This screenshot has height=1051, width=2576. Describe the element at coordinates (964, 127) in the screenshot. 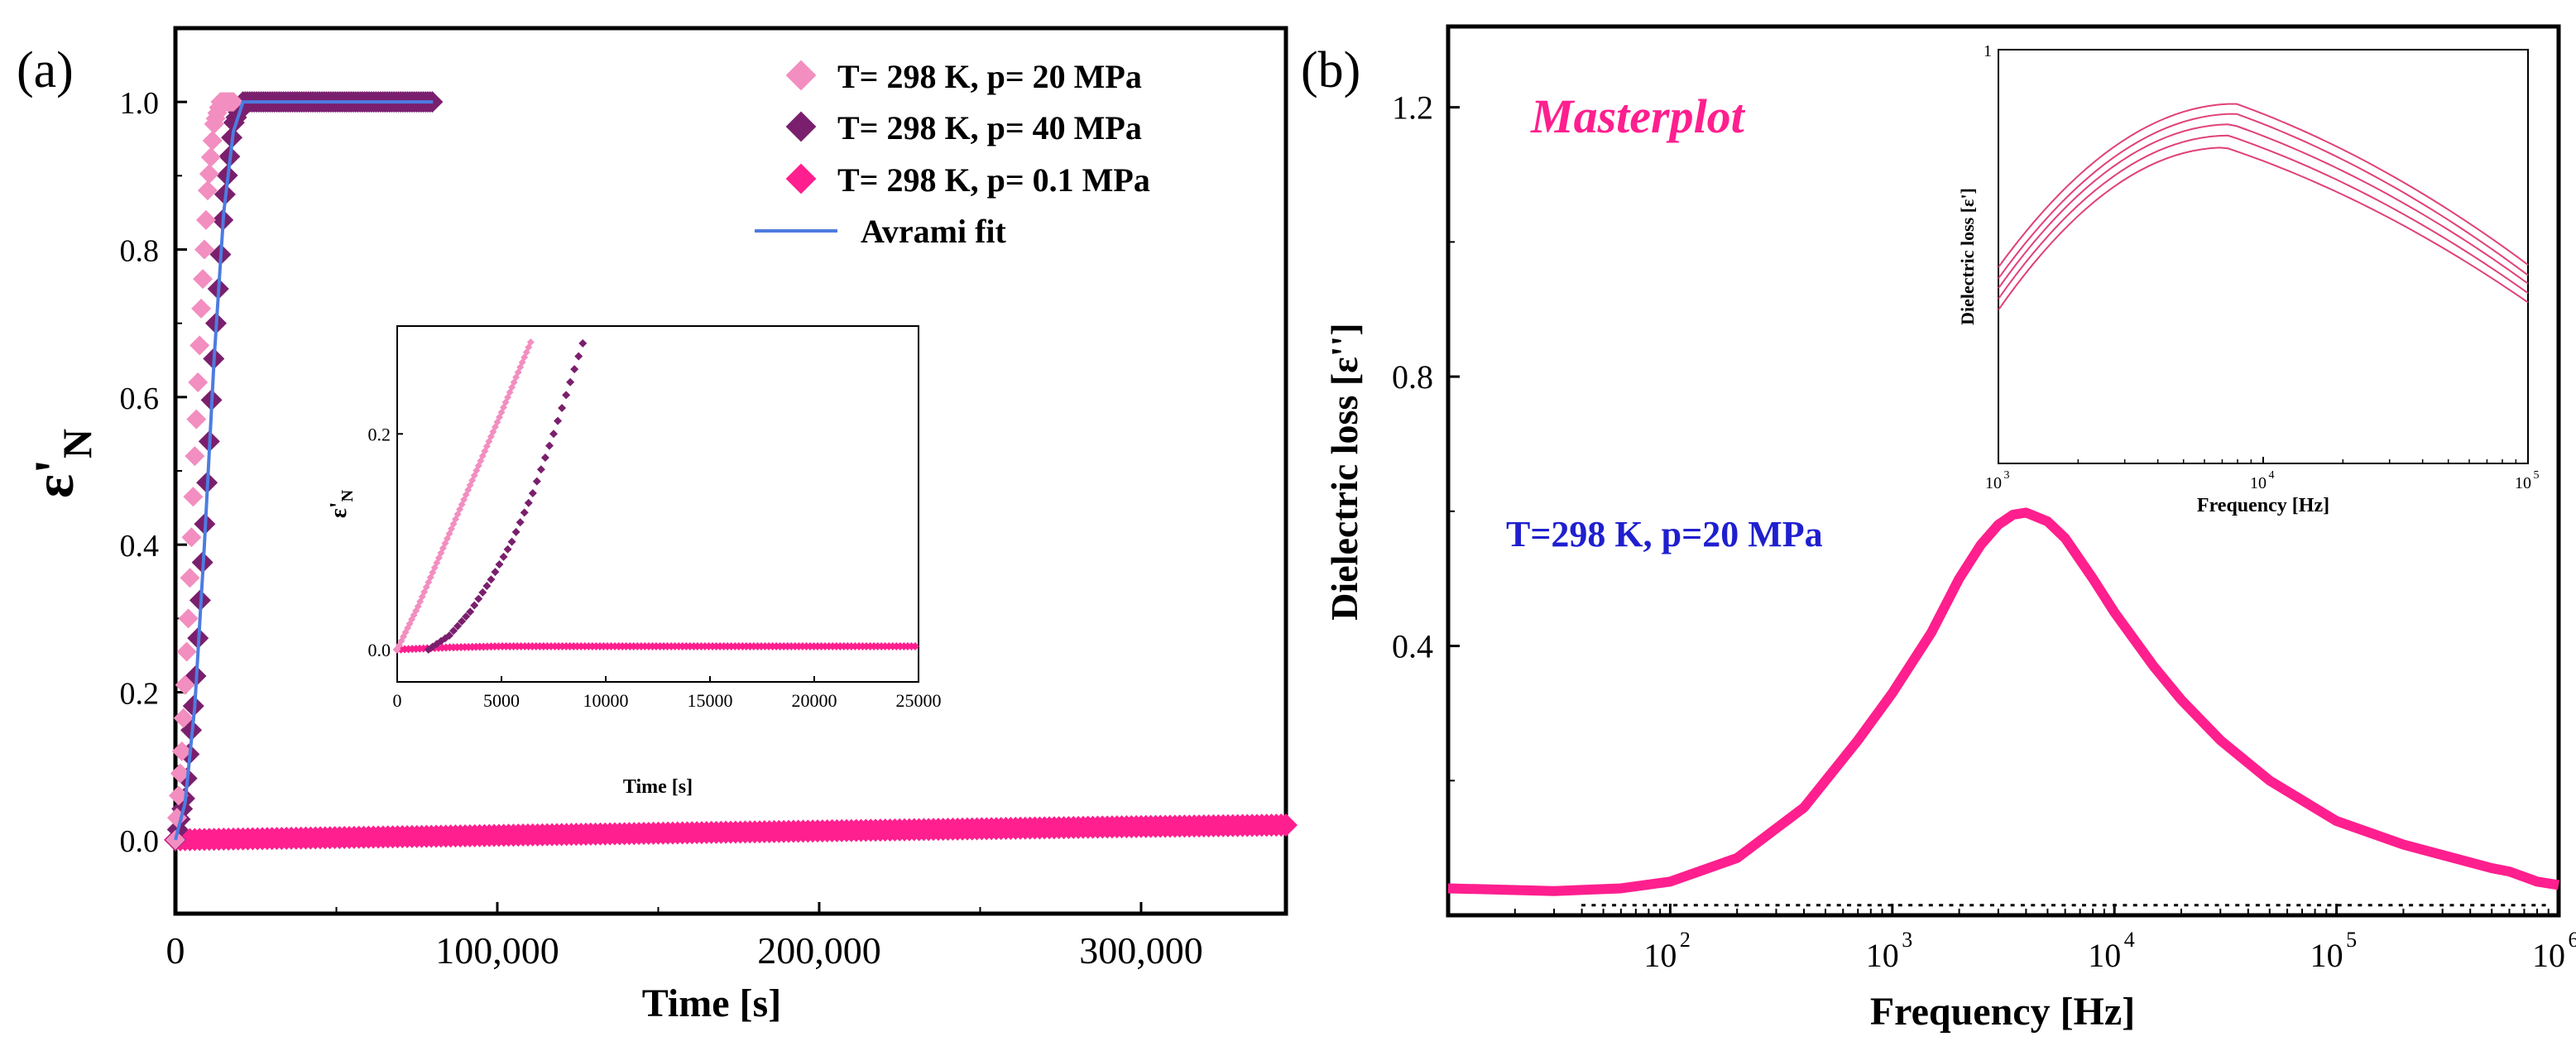

I see `legend-item-40mpa: T= 298 K, p= 40 MPa` at that location.